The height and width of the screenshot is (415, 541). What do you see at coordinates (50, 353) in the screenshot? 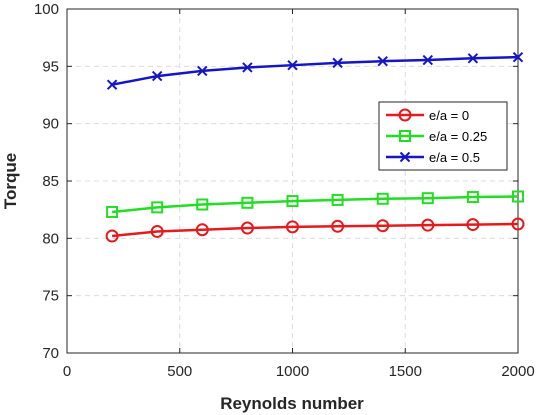
I see `y-tick-label: 70` at bounding box center [50, 353].